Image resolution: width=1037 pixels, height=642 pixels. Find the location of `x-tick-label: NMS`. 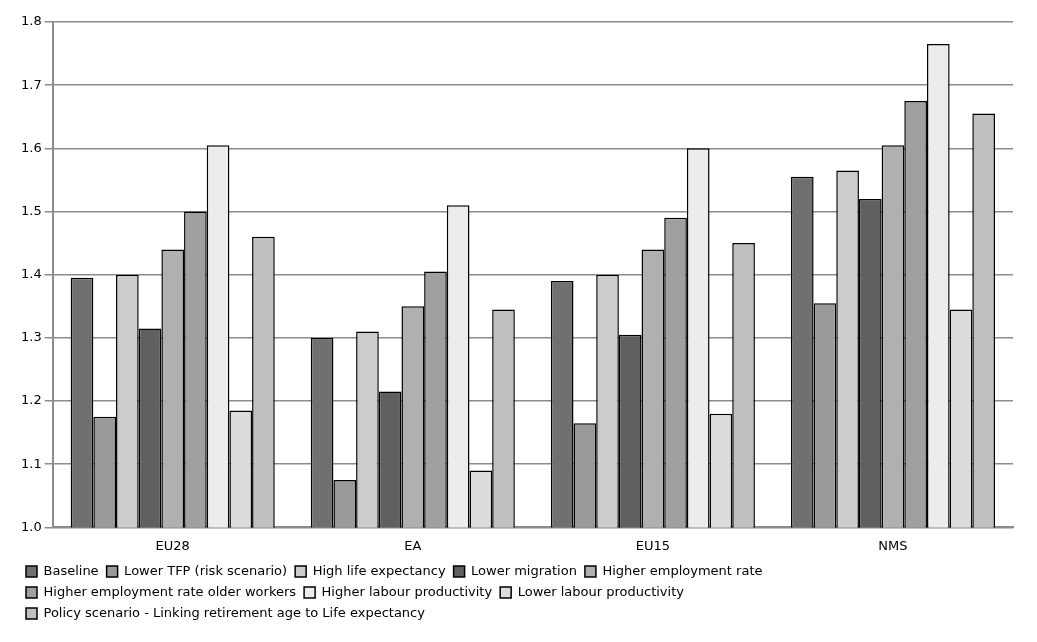

x-tick-label: NMS is located at coordinates (893, 545).